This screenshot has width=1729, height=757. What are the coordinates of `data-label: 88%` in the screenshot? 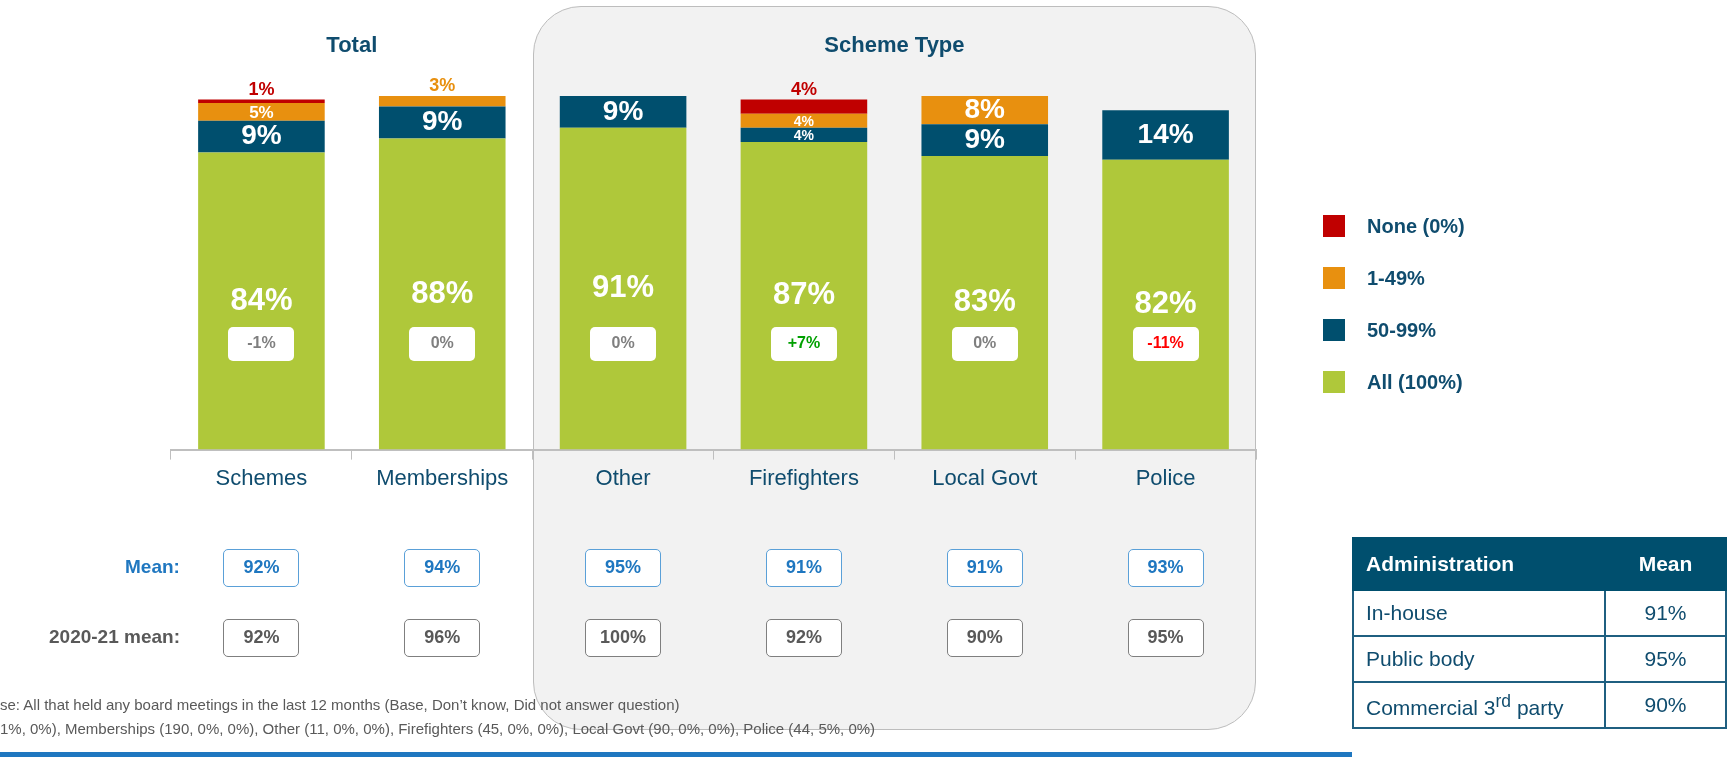 It's located at (442, 292).